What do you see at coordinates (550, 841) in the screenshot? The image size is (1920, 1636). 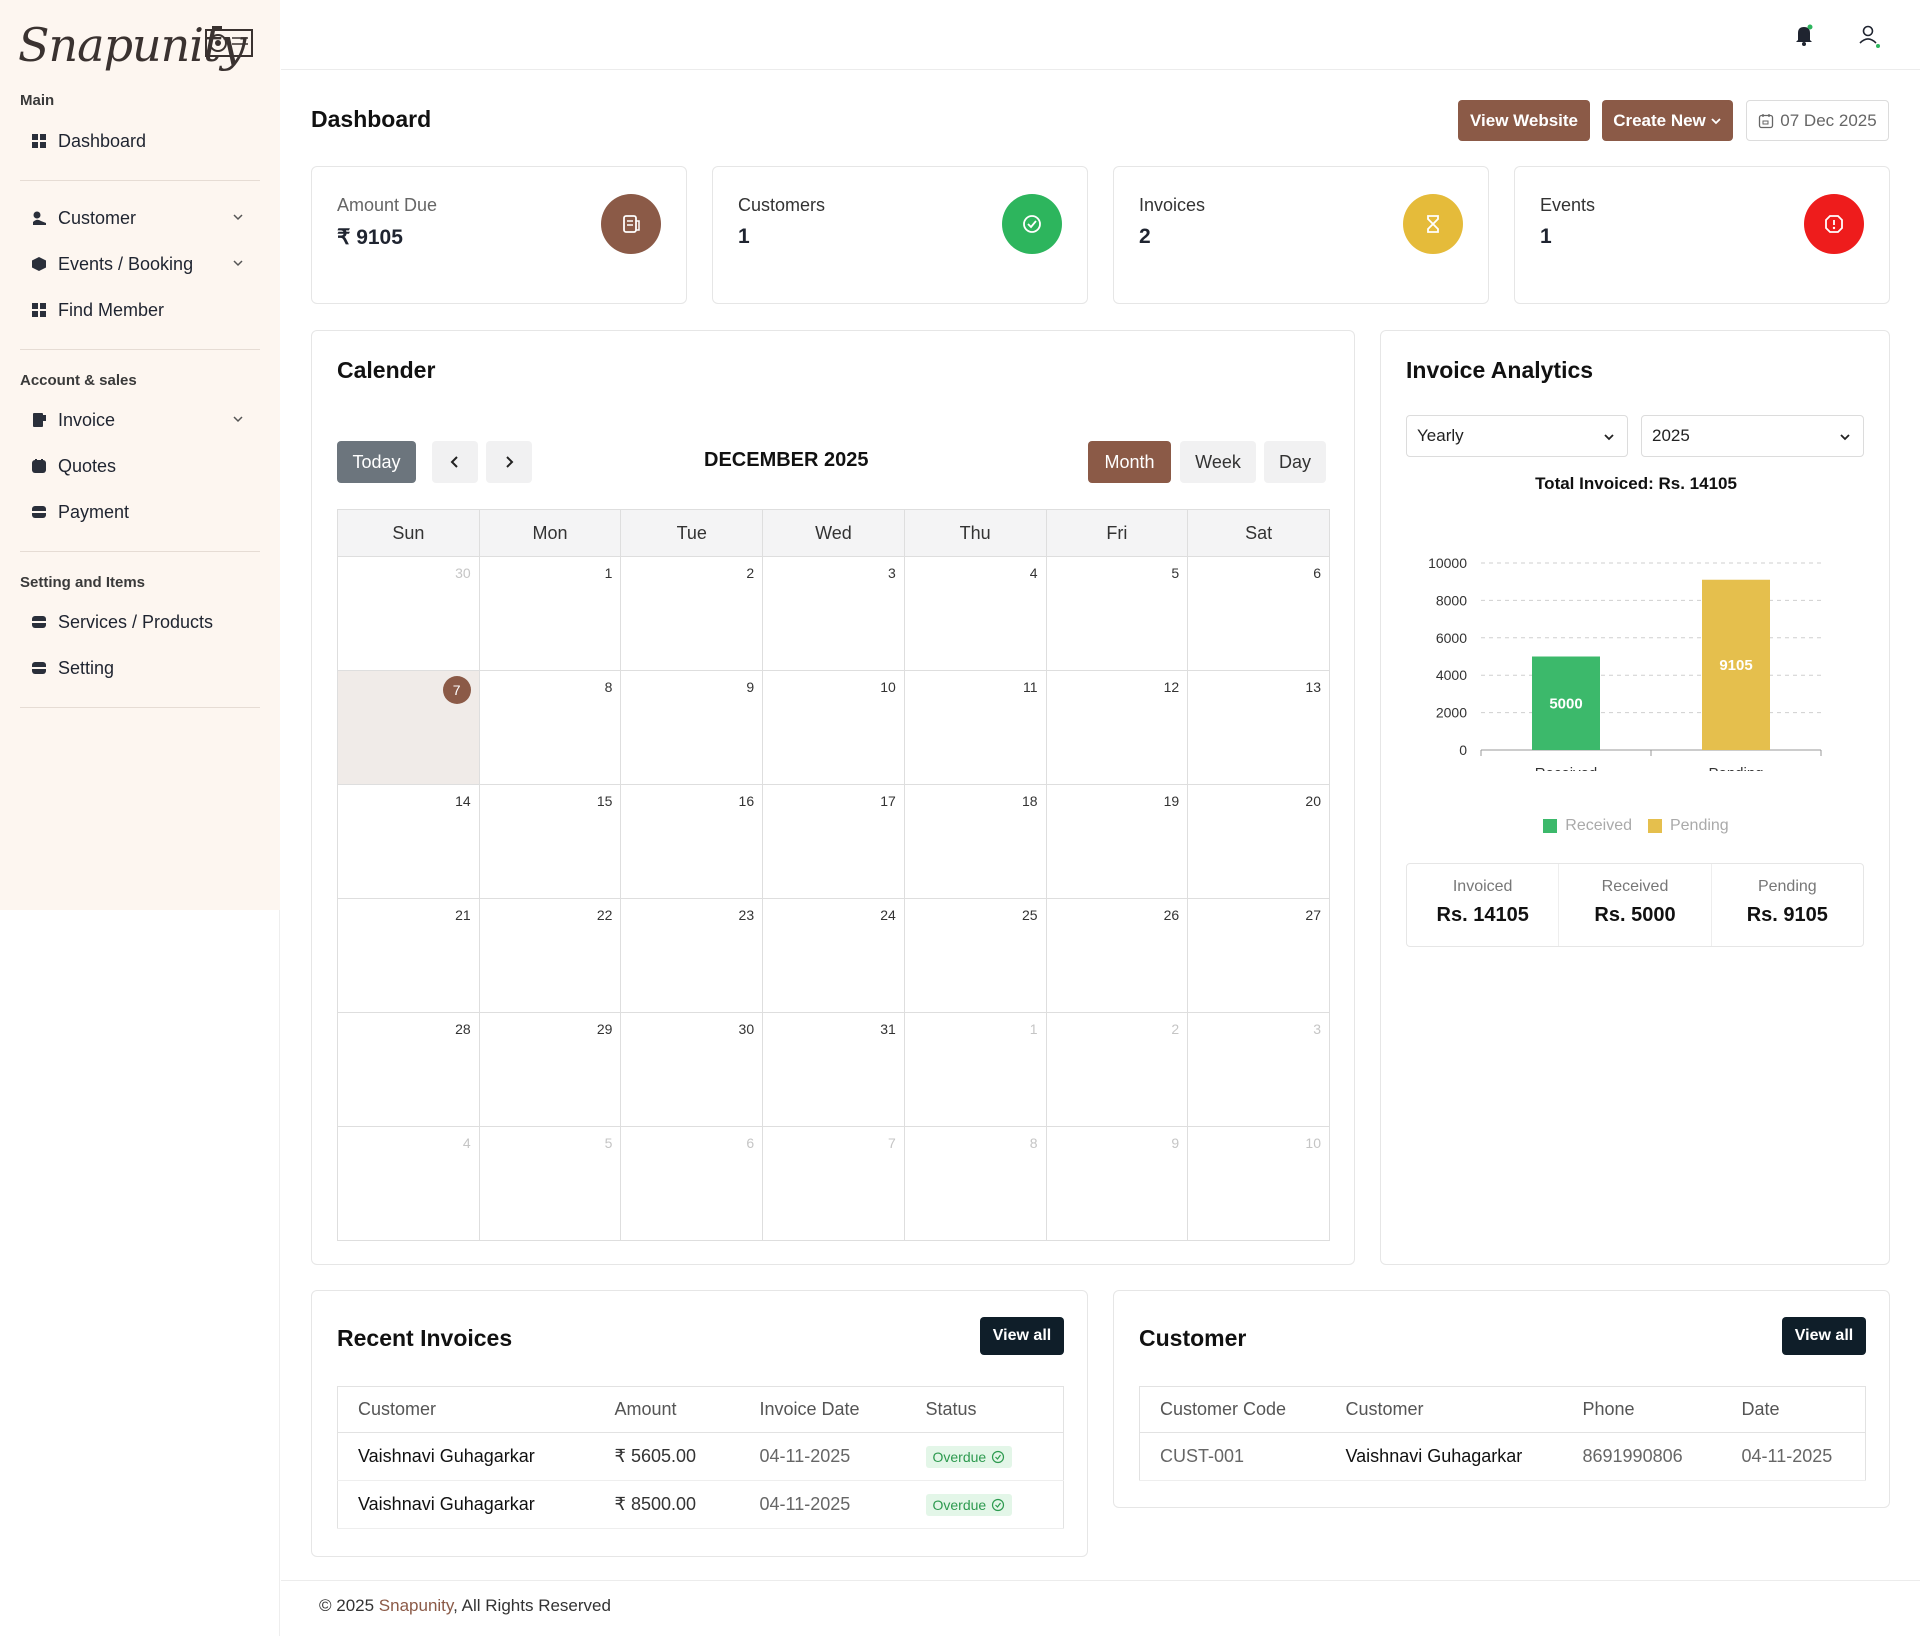 I see `calendar-day-cell: 15` at bounding box center [550, 841].